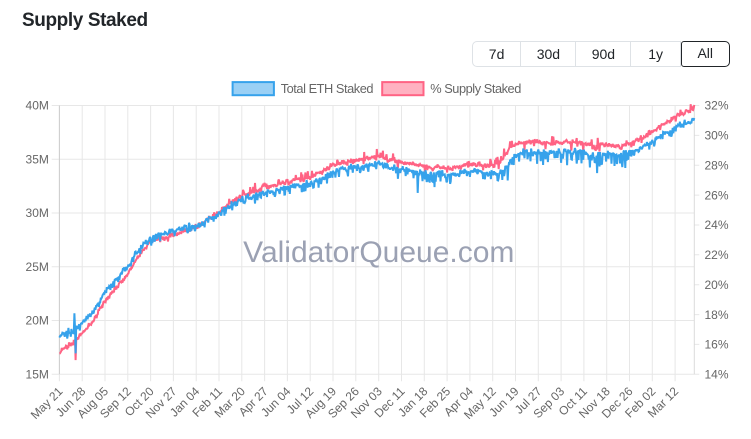 The height and width of the screenshot is (439, 751). What do you see at coordinates (717, 106) in the screenshot?
I see `svg-text: 32%` at bounding box center [717, 106].